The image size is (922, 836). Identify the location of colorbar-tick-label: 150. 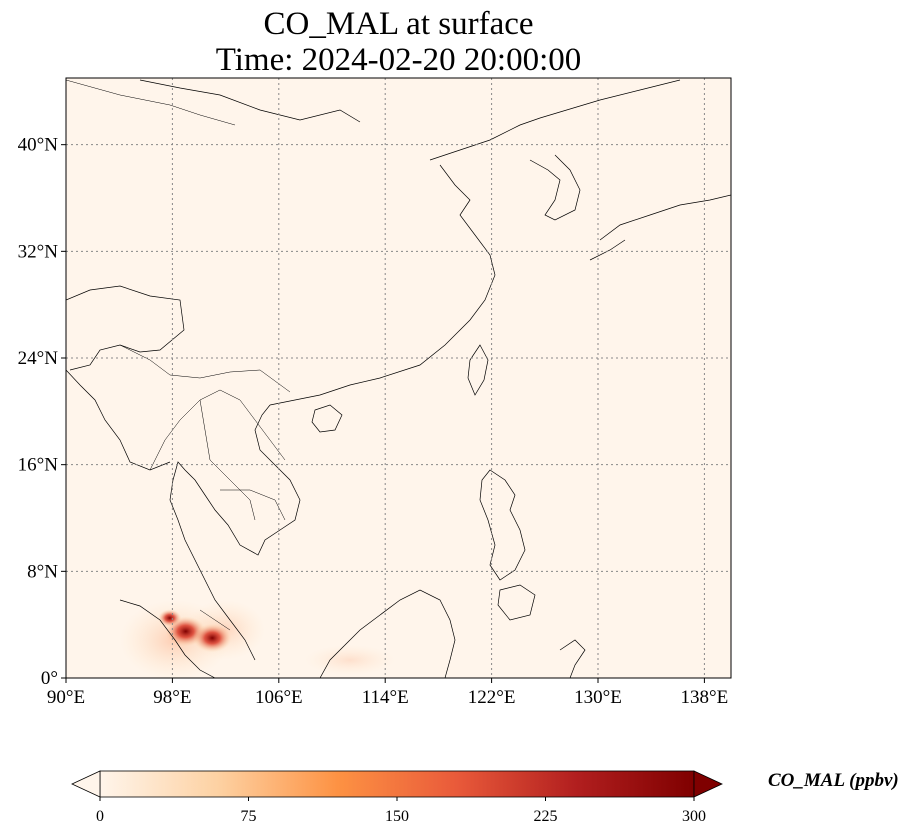
(397, 816).